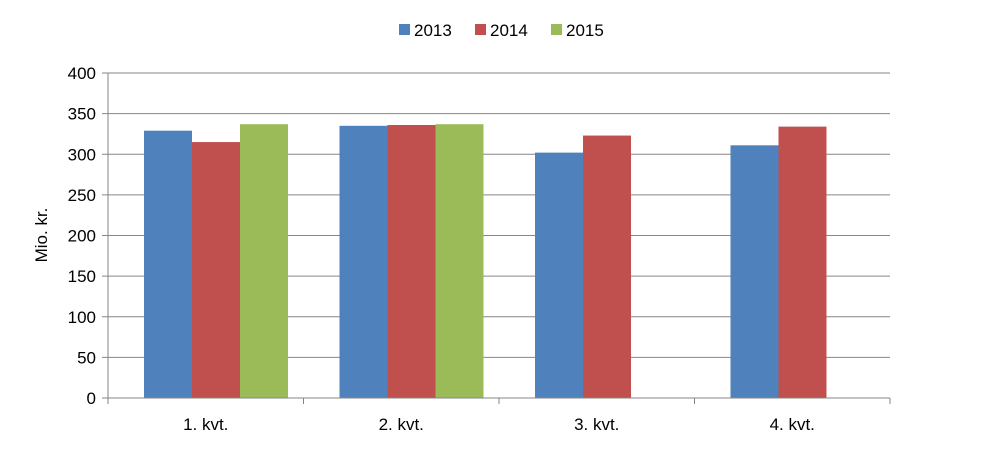 The height and width of the screenshot is (454, 997). Describe the element at coordinates (556, 29) in the screenshot. I see `legend-swatch-2015` at that location.